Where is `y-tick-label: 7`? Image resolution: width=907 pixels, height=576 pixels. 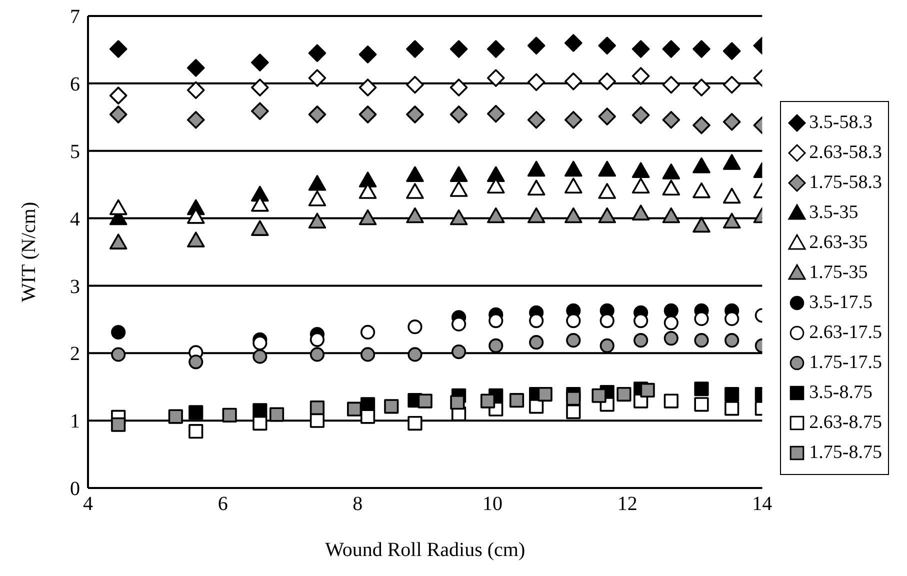
y-tick-label: 7 is located at coordinates (75, 17).